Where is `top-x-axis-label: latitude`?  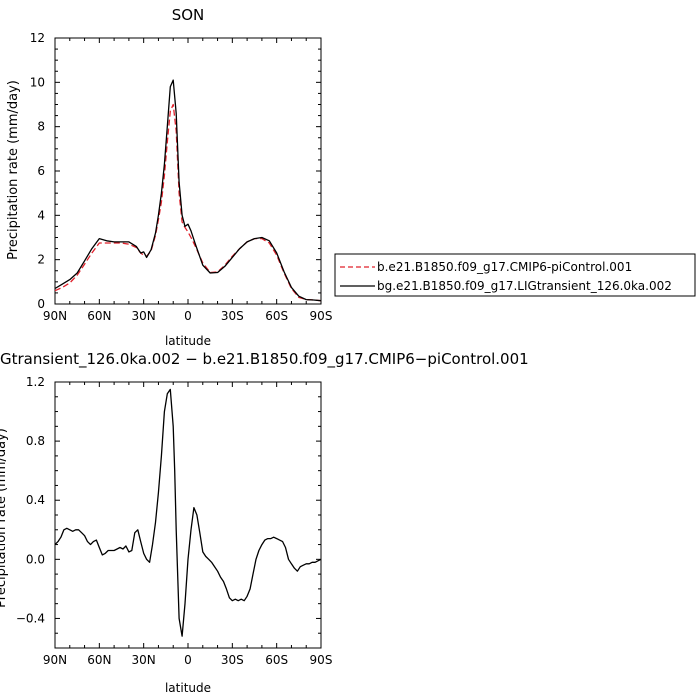 top-x-axis-label: latitude is located at coordinates (188, 341).